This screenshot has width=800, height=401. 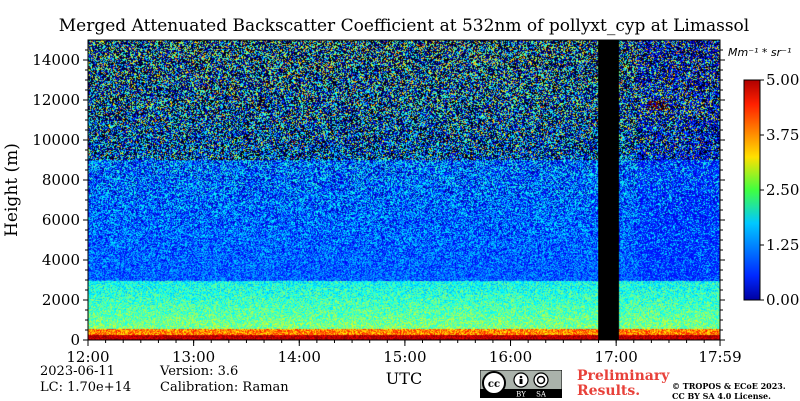 What do you see at coordinates (608, 190) in the screenshot?
I see `no-data-gap` at bounding box center [608, 190].